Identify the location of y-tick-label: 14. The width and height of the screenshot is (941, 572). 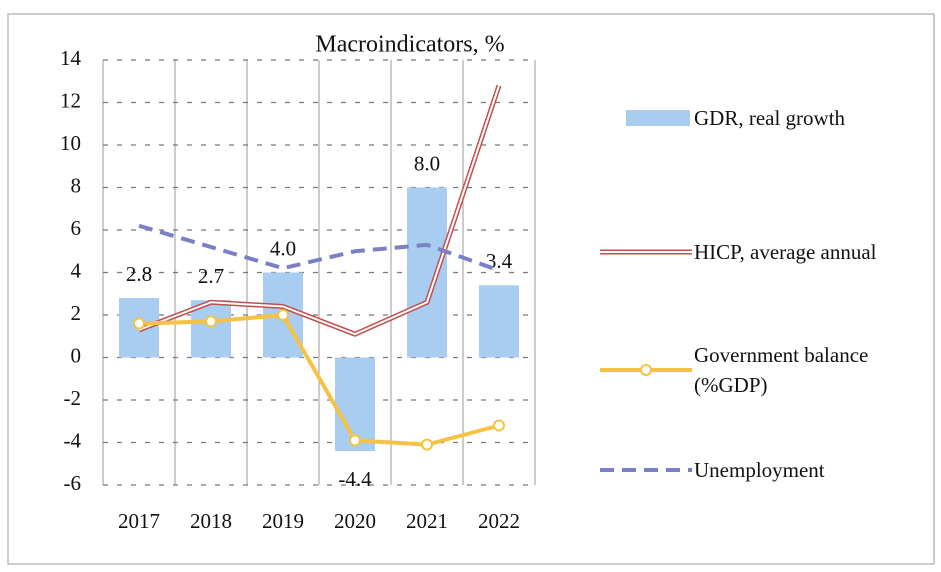
(71, 58).